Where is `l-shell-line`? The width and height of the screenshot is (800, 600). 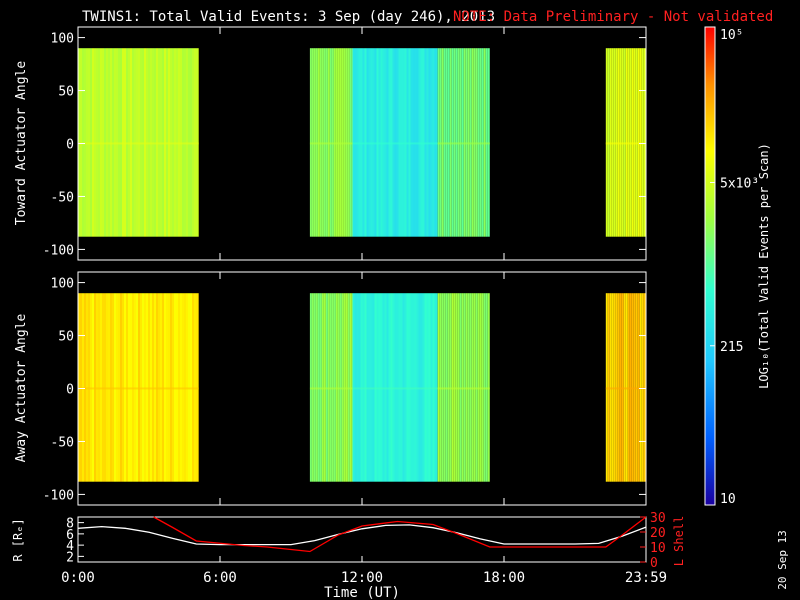 l-shell-line is located at coordinates (400, 534).